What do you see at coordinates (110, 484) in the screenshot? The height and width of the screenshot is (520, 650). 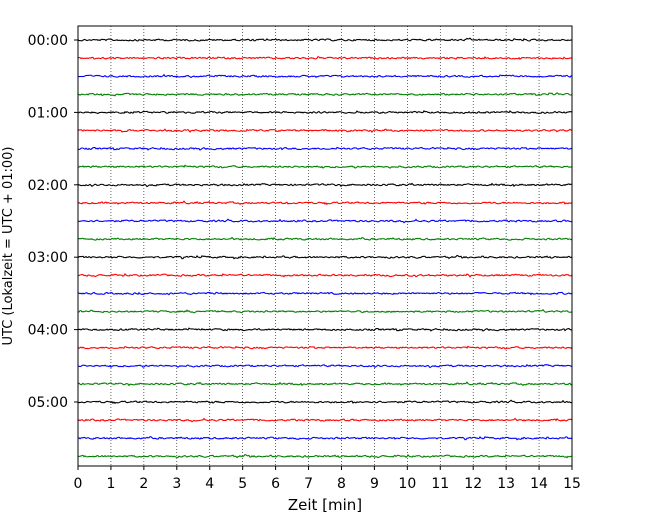 I see `x-tick-label-1: 1` at bounding box center [110, 484].